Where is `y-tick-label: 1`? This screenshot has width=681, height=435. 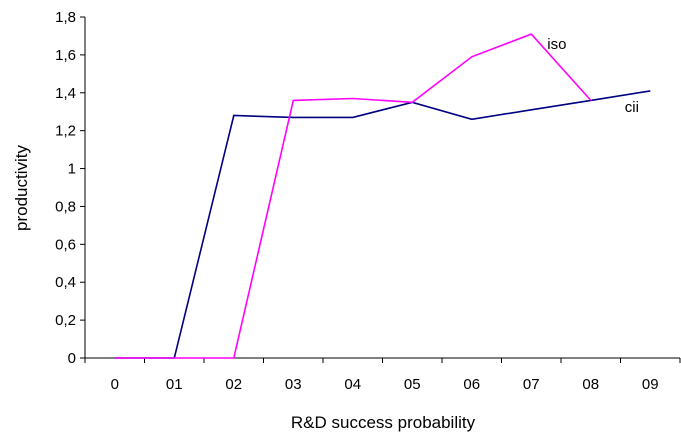 y-tick-label: 1 is located at coordinates (72, 169).